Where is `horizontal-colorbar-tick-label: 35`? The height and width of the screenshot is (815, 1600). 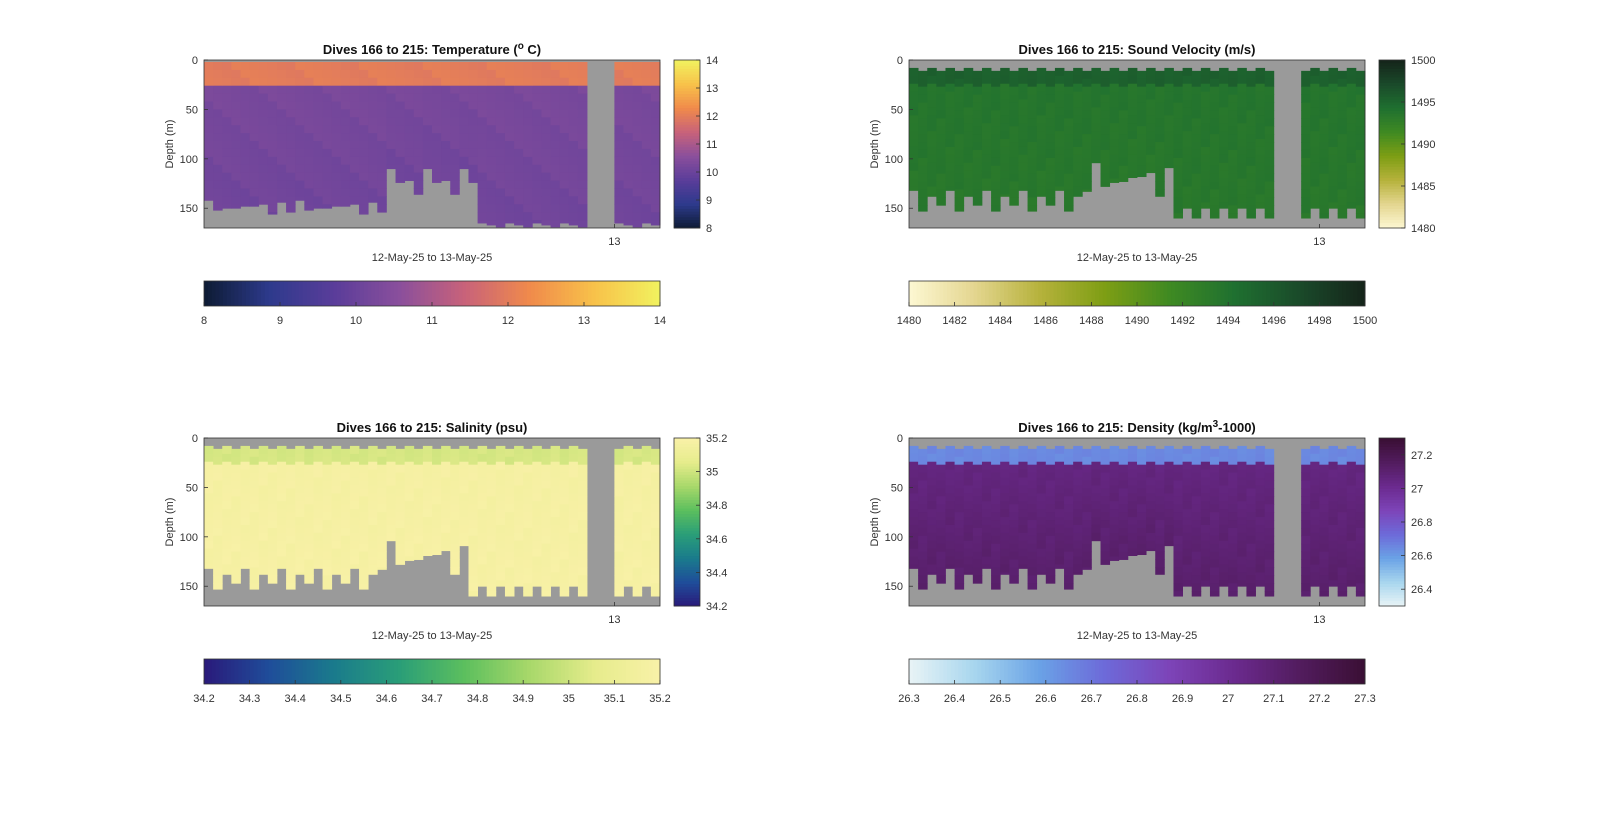 horizontal-colorbar-tick-label: 35 is located at coordinates (569, 699).